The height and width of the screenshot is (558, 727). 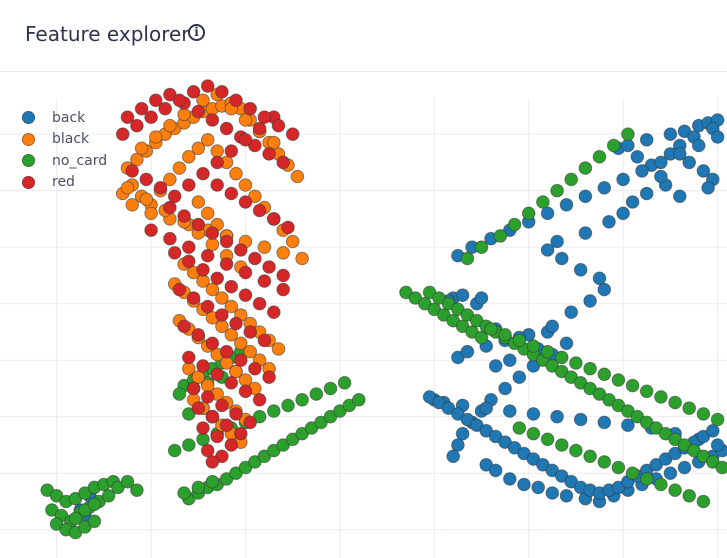 What do you see at coordinates (107, 34) in the screenshot?
I see `page-title: Feature explorer` at bounding box center [107, 34].